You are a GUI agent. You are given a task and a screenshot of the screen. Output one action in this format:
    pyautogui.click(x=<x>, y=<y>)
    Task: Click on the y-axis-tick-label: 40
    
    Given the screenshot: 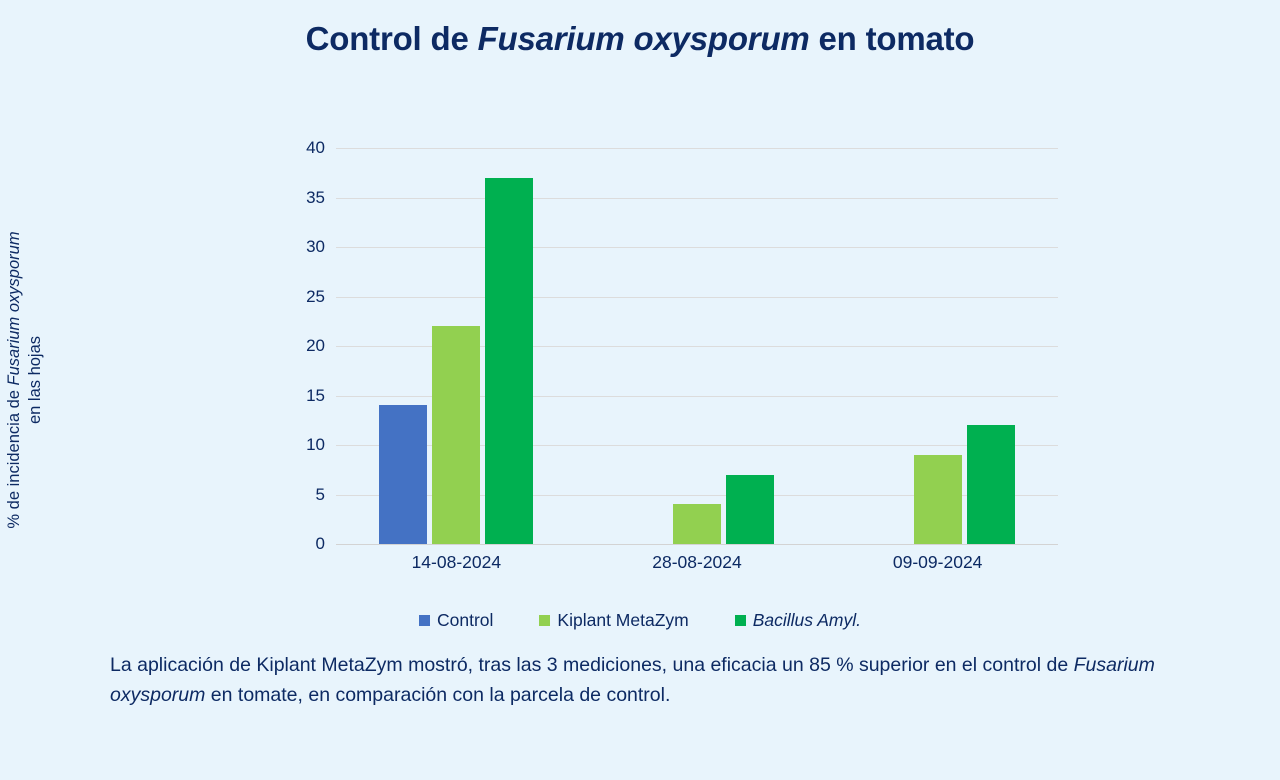 What is the action you would take?
    pyautogui.click(x=315, y=147)
    